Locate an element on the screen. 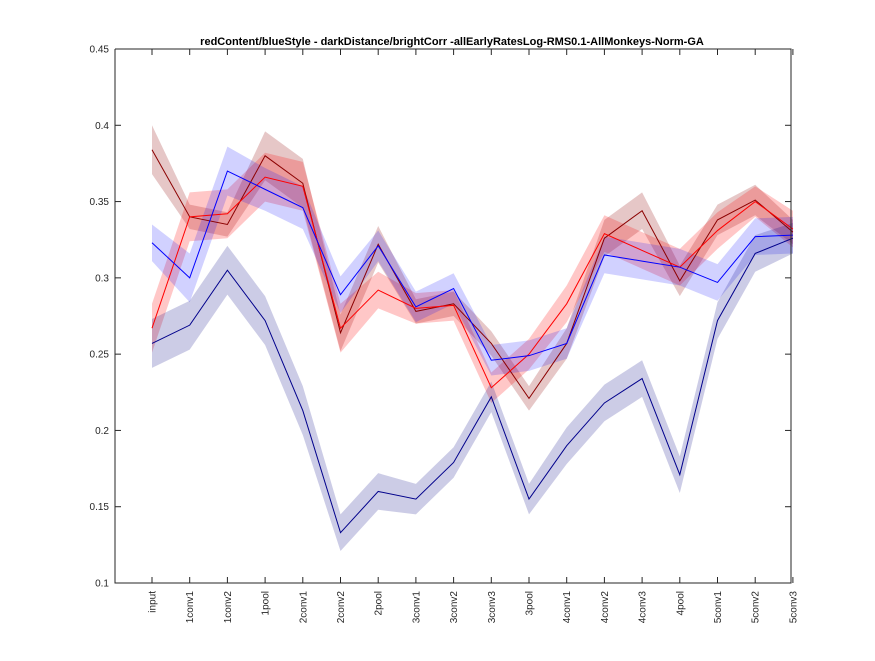  x-tick-label: 3pool is located at coordinates (530, 603).